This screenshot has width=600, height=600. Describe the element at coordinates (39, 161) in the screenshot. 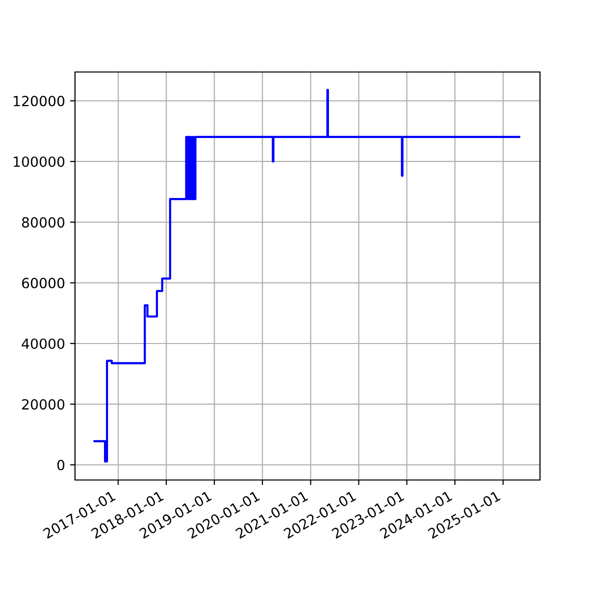

I see `y-tick-label: 100000` at that location.